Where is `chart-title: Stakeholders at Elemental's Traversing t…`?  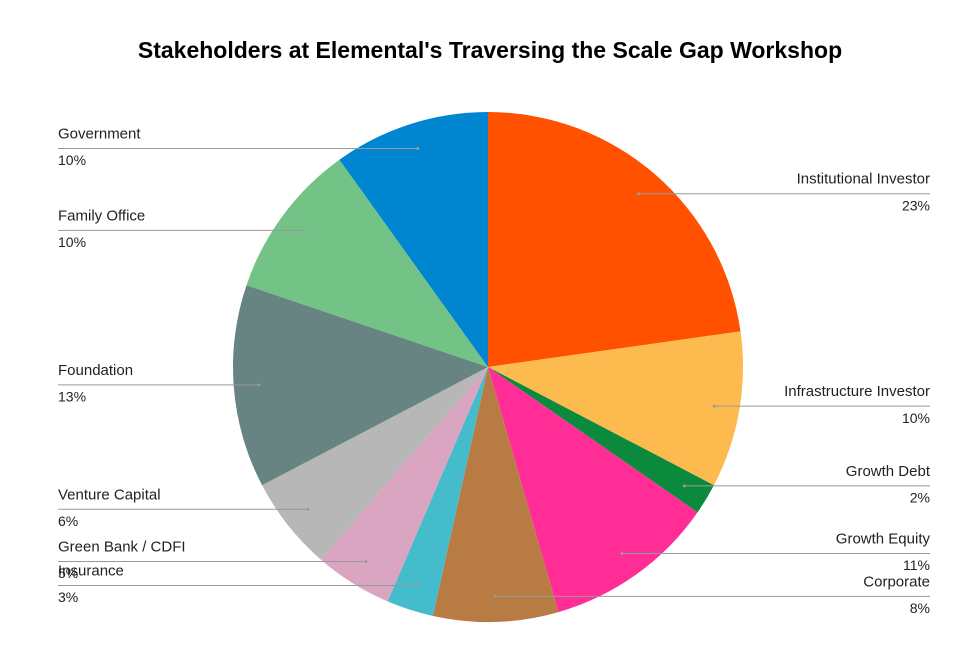 chart-title: Stakeholders at Elemental's Traversing t… is located at coordinates (490, 50).